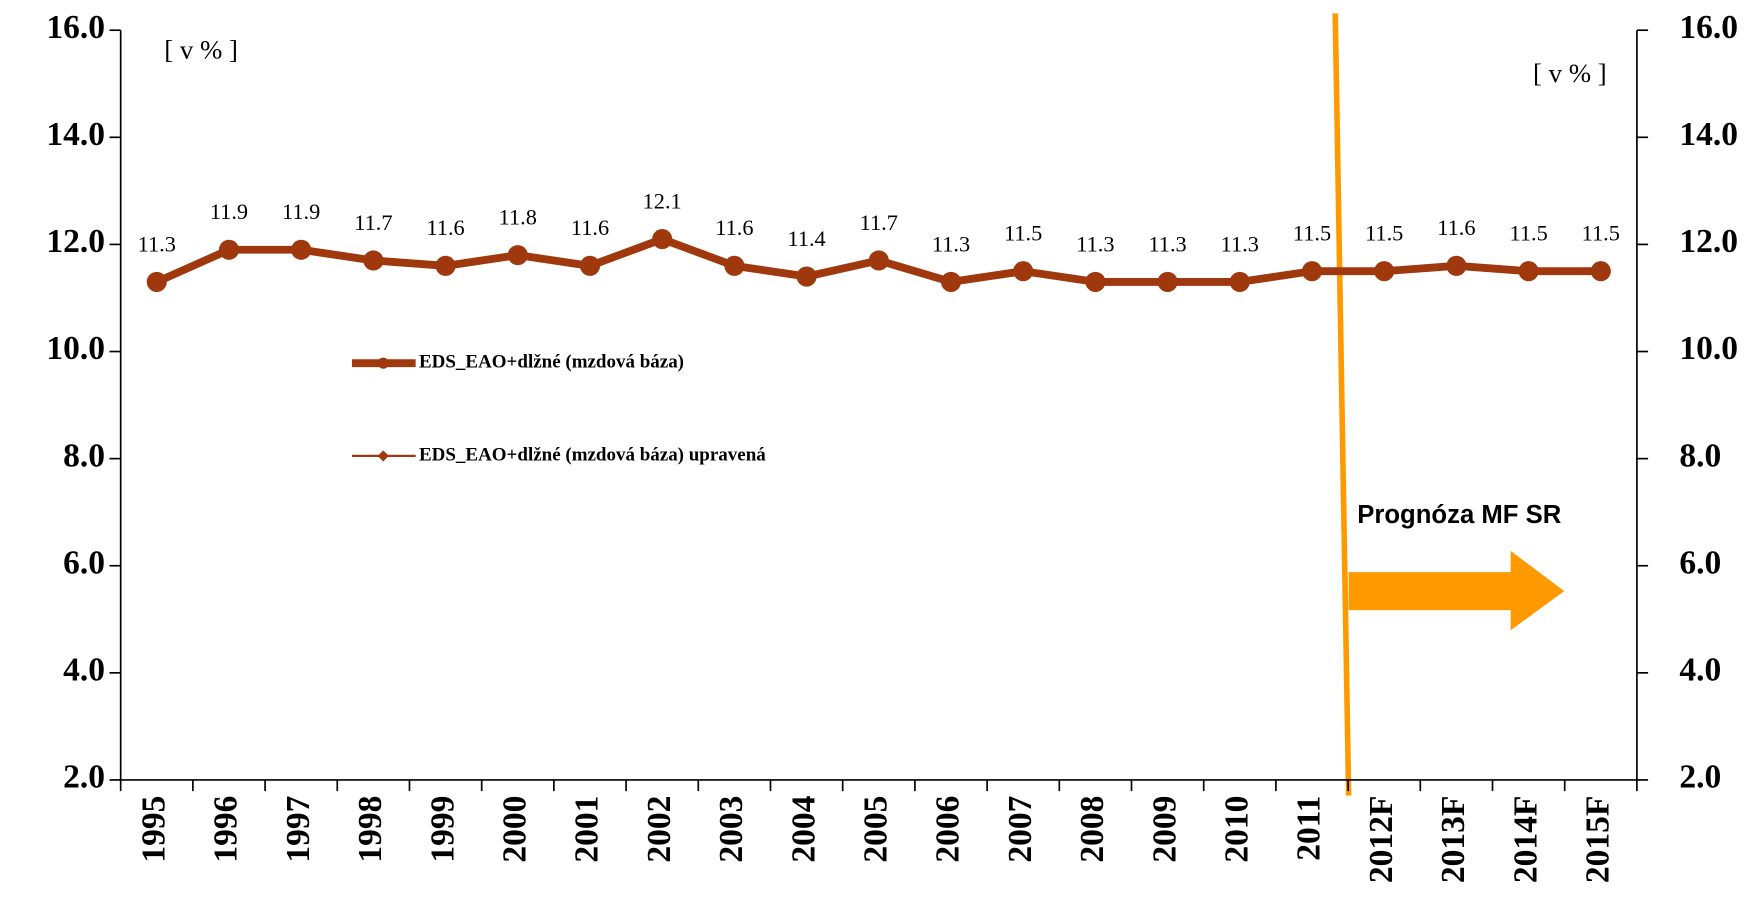  I want to click on y2-tick-label: 10.0, so click(1708, 348).